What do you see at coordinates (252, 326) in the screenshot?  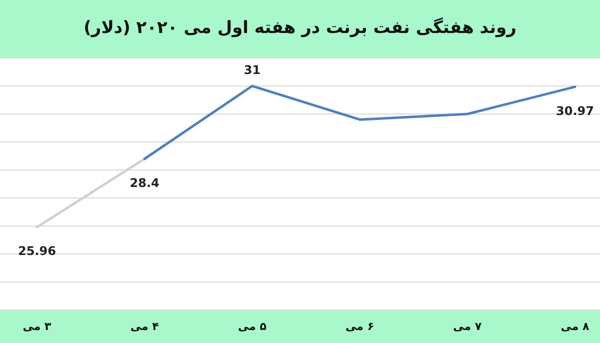 I see `x-tick-label: ۵ می` at bounding box center [252, 326].